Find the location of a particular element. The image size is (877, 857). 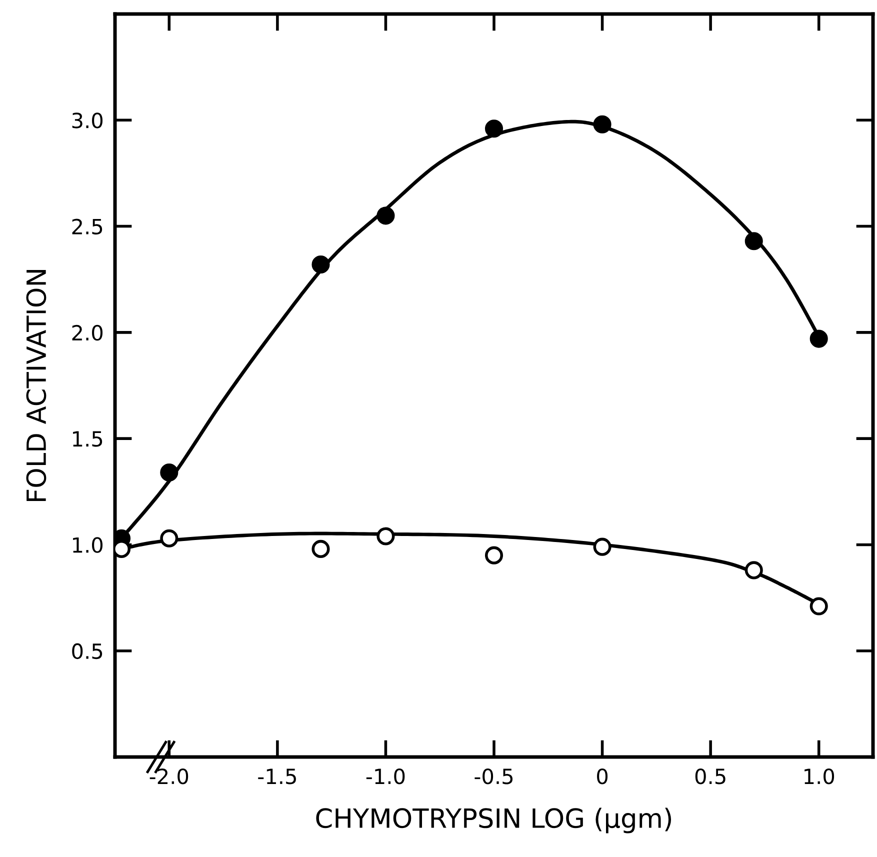

x-tick-label: 1.0 is located at coordinates (819, 776).